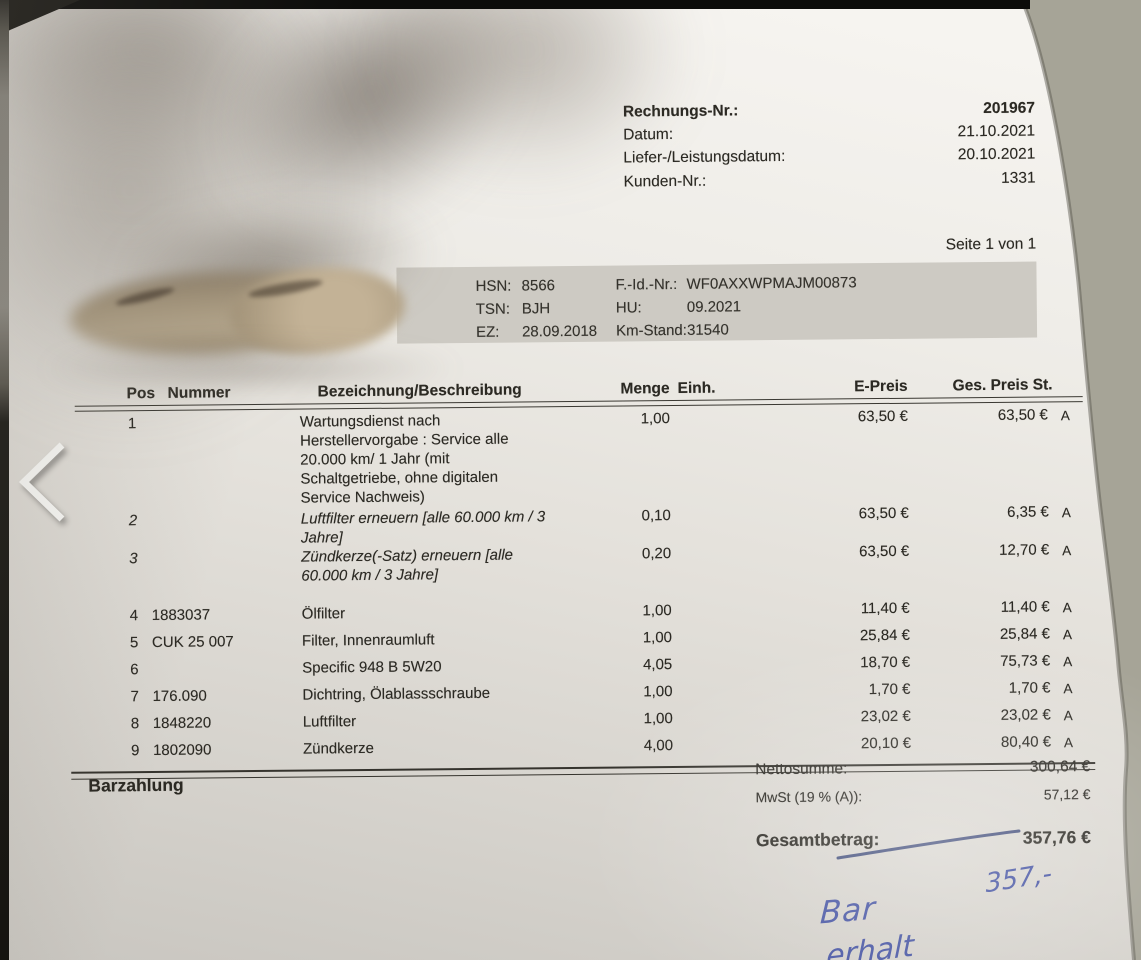 Image resolution: width=1141 pixels, height=960 pixels. Describe the element at coordinates (1002, 385) in the screenshot. I see `col-header-ges-preis: Ges. Preis St.` at that location.